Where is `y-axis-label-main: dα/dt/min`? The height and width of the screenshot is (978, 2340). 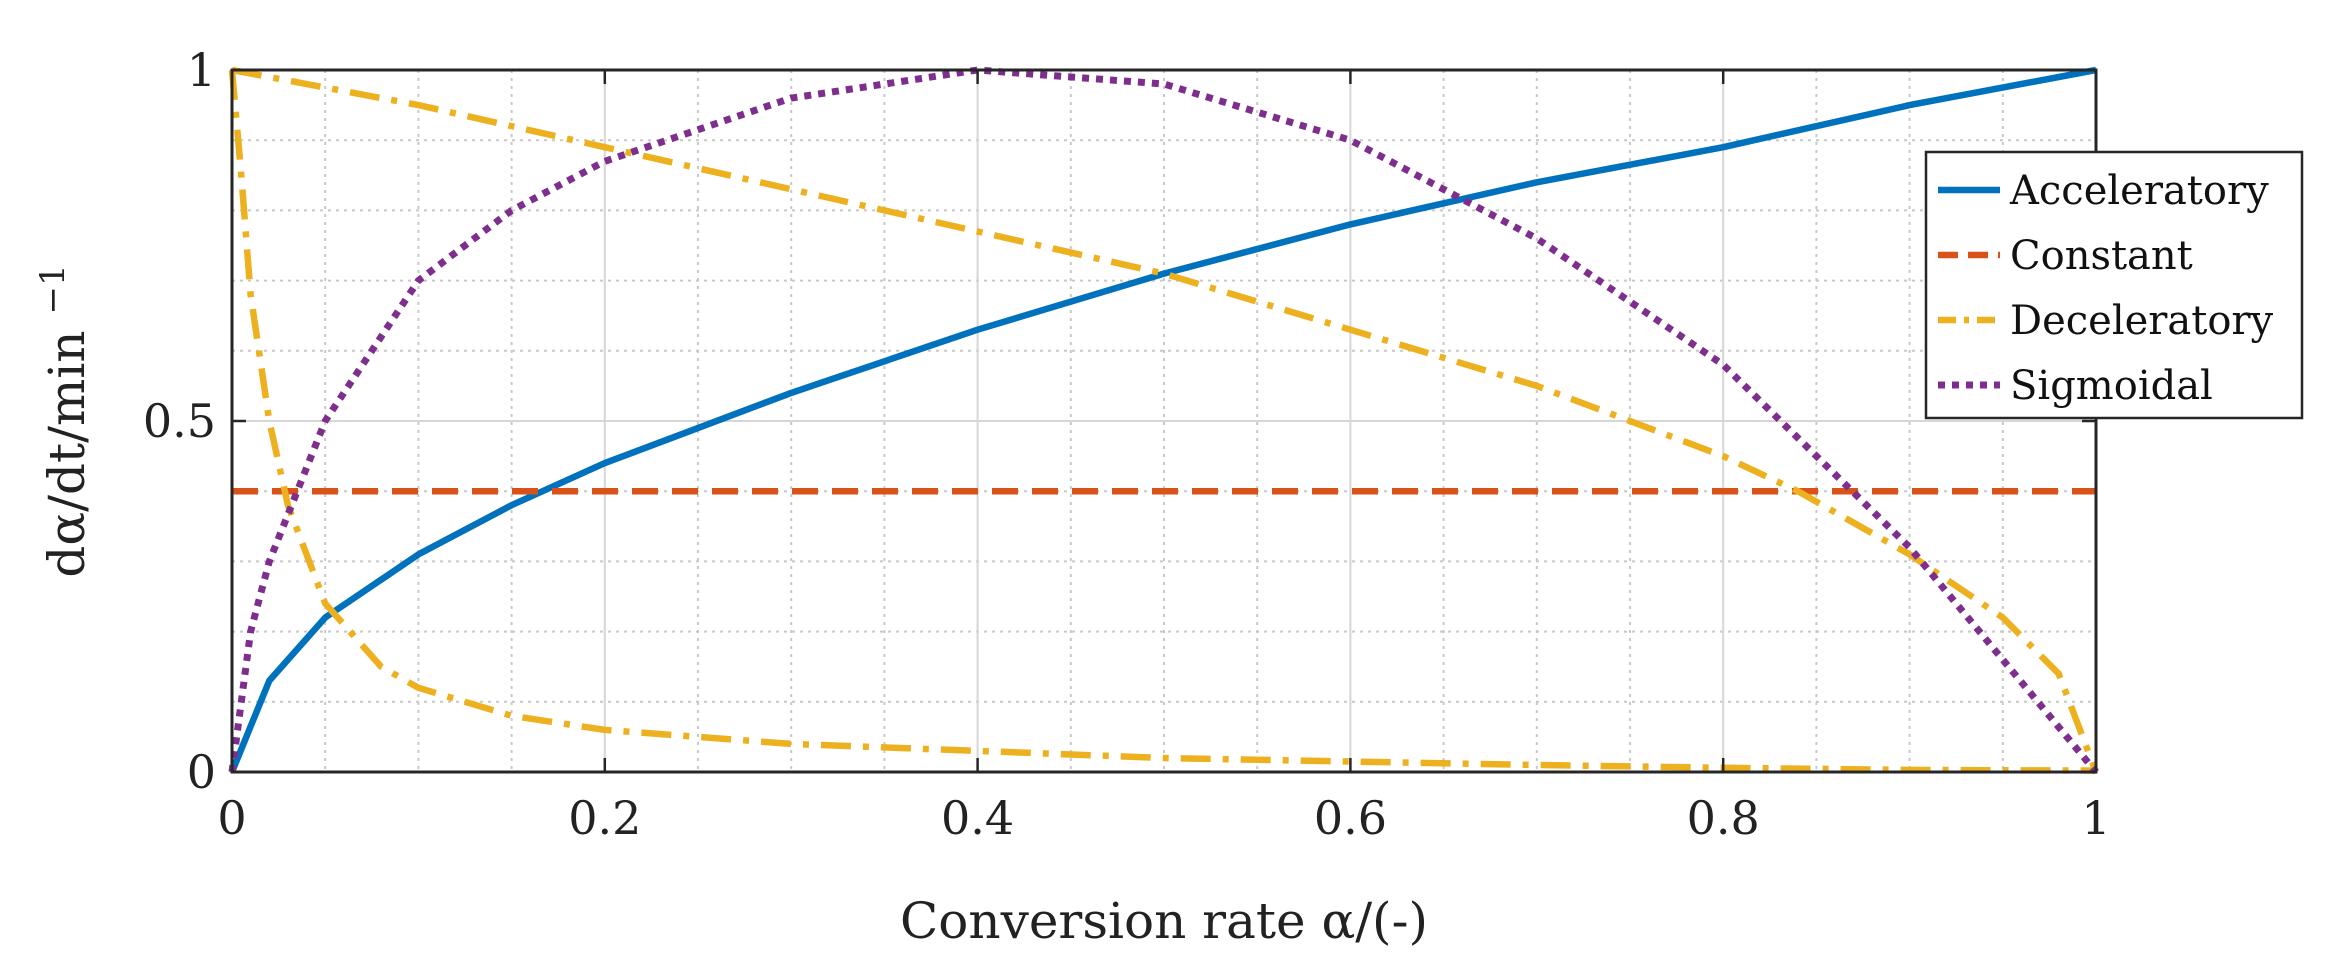 y-axis-label-main: dα/dt/min is located at coordinates (67, 453).